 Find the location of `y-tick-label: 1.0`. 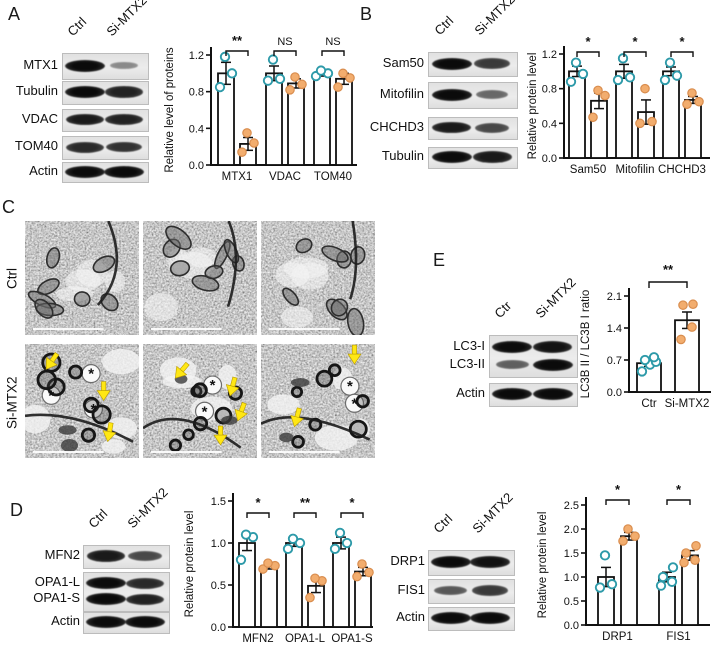

y-tick-label: 1.0 is located at coordinates (571, 578).